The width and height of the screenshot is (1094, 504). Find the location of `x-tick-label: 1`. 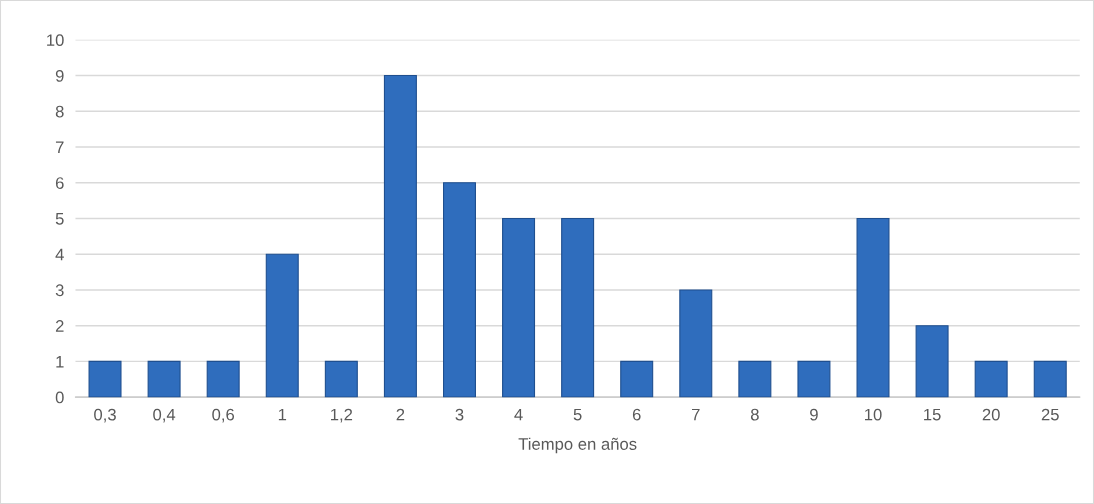

x-tick-label: 1 is located at coordinates (282, 414).